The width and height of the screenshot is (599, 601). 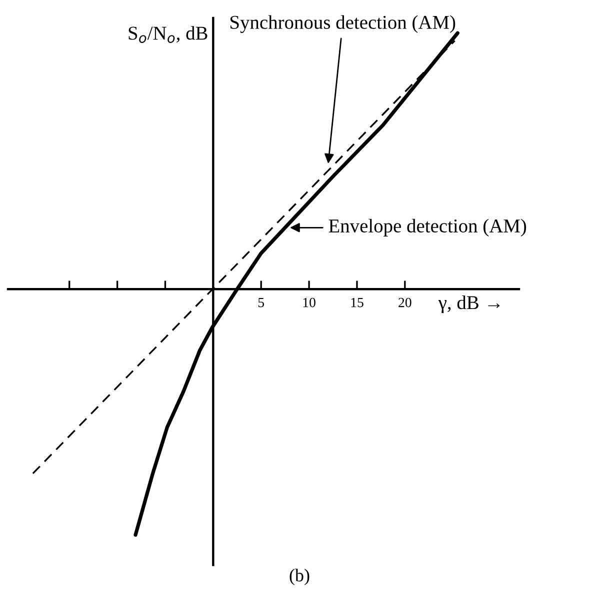 I want to click on x-axis-title: γ, dB →, so click(x=469, y=304).